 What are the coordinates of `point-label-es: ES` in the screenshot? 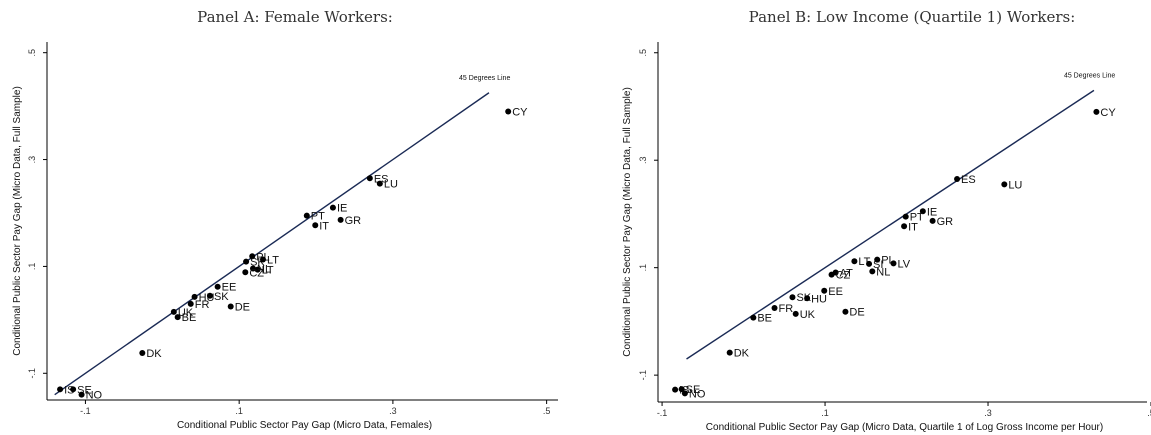 It's located at (968, 180).